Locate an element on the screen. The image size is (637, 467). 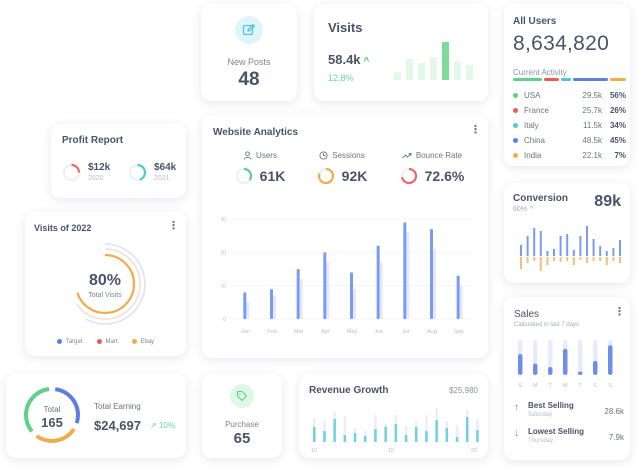
profit-year: 2021 is located at coordinates (162, 178).